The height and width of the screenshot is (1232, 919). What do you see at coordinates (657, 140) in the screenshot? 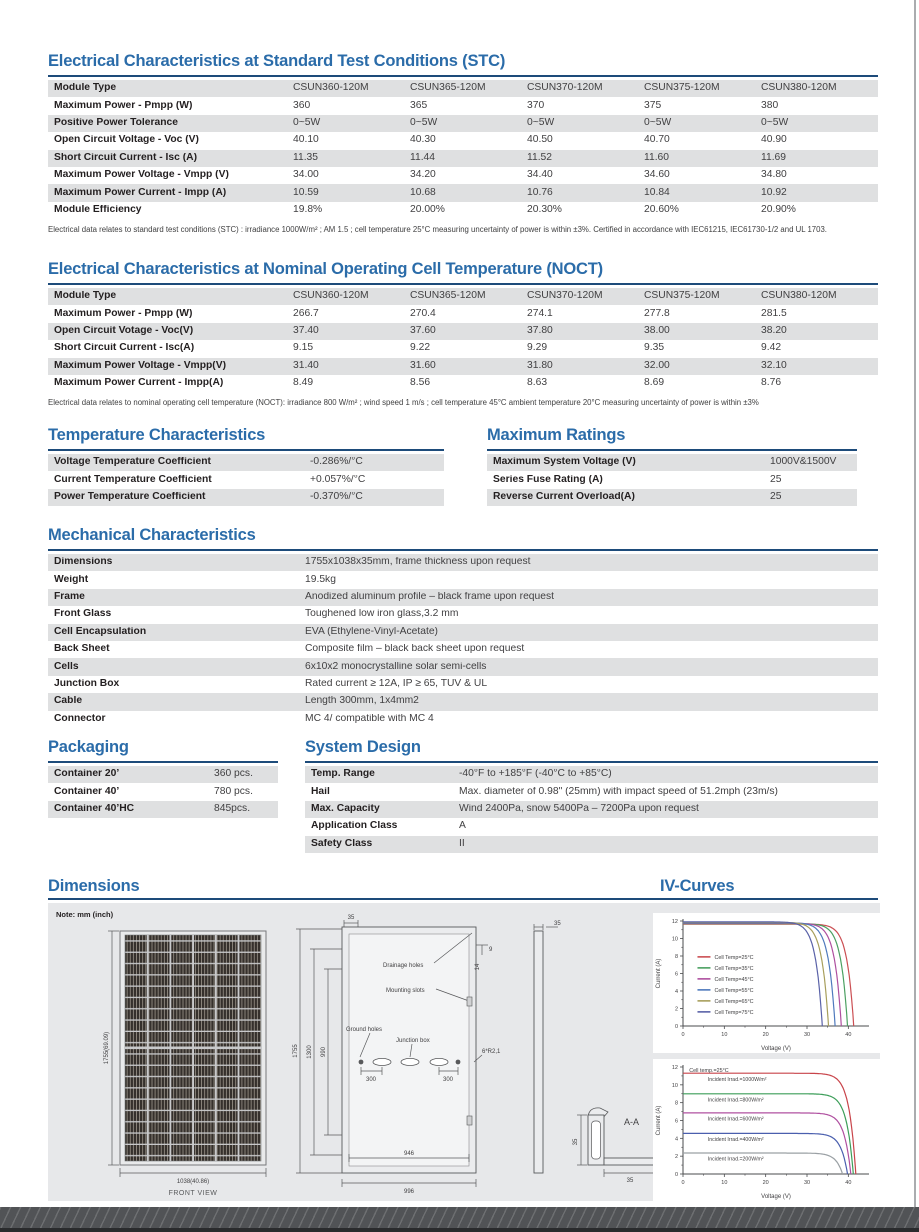
I see `row-value: 40.70` at bounding box center [657, 140].